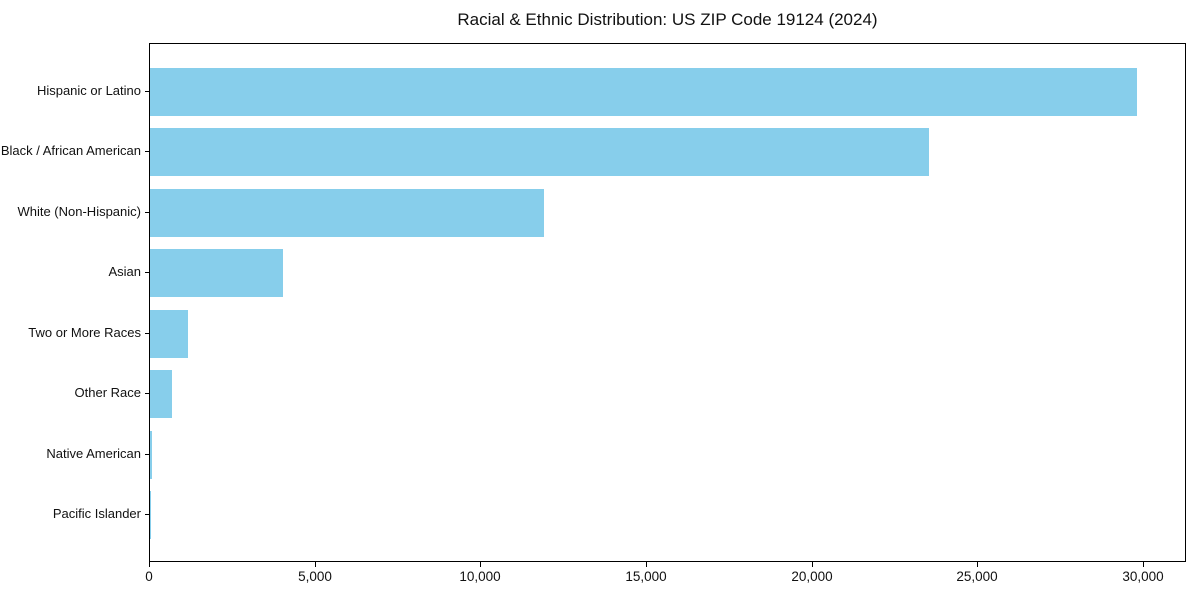 The image size is (1200, 600). What do you see at coordinates (644, 91) in the screenshot?
I see `bar-hispanic-or-latino` at bounding box center [644, 91].